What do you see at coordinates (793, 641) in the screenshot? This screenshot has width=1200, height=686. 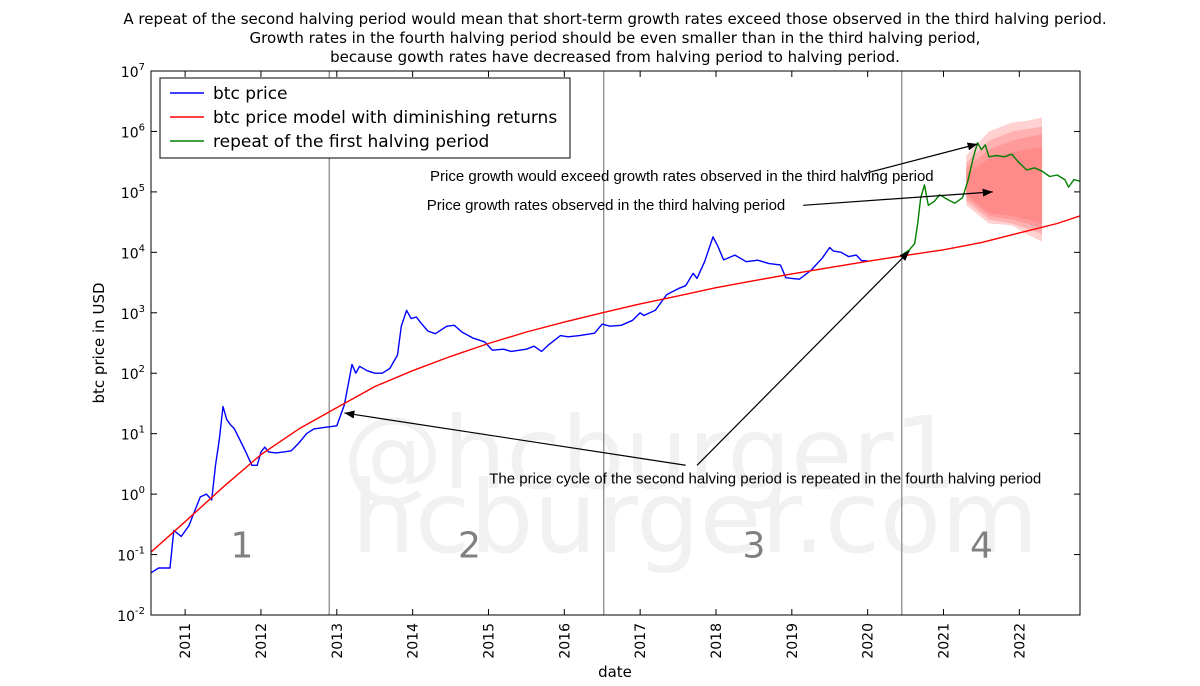 I see `x-tick-label-2019: 2019` at bounding box center [793, 641].